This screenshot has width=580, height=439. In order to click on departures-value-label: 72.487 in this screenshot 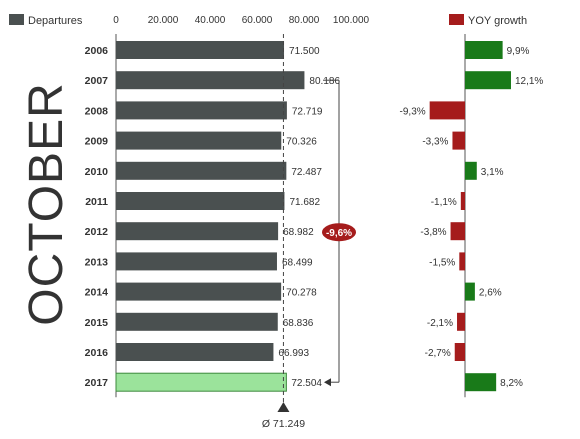, I will do `click(306, 172)`.